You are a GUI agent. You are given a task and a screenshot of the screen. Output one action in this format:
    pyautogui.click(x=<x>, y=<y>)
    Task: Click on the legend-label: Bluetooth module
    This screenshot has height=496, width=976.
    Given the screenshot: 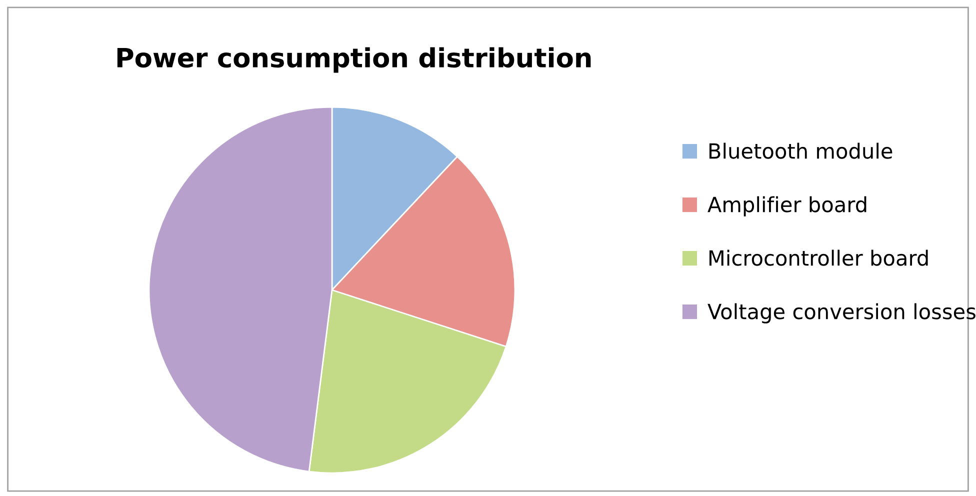 What is the action you would take?
    pyautogui.click(x=800, y=150)
    